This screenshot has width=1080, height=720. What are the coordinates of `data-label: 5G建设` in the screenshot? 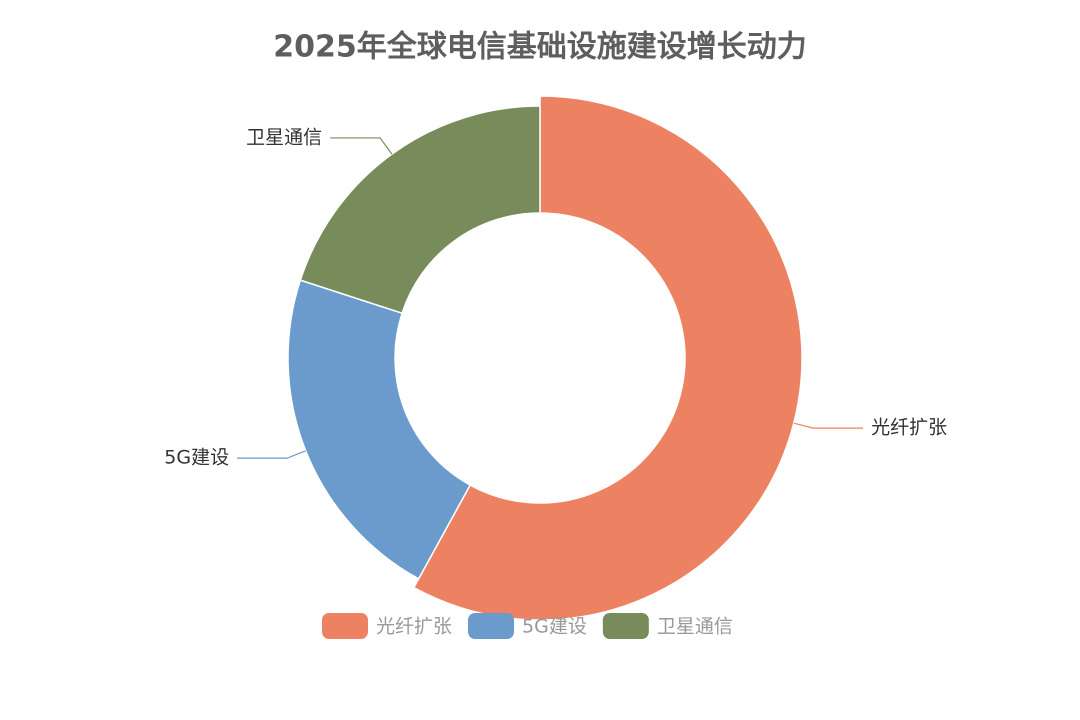 It's located at (196, 458).